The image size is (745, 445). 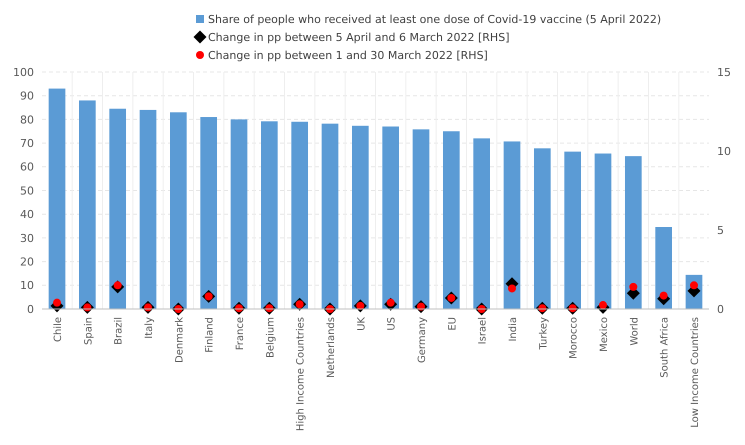 I want to click on x-tick-label: Denmark, so click(x=180, y=339).